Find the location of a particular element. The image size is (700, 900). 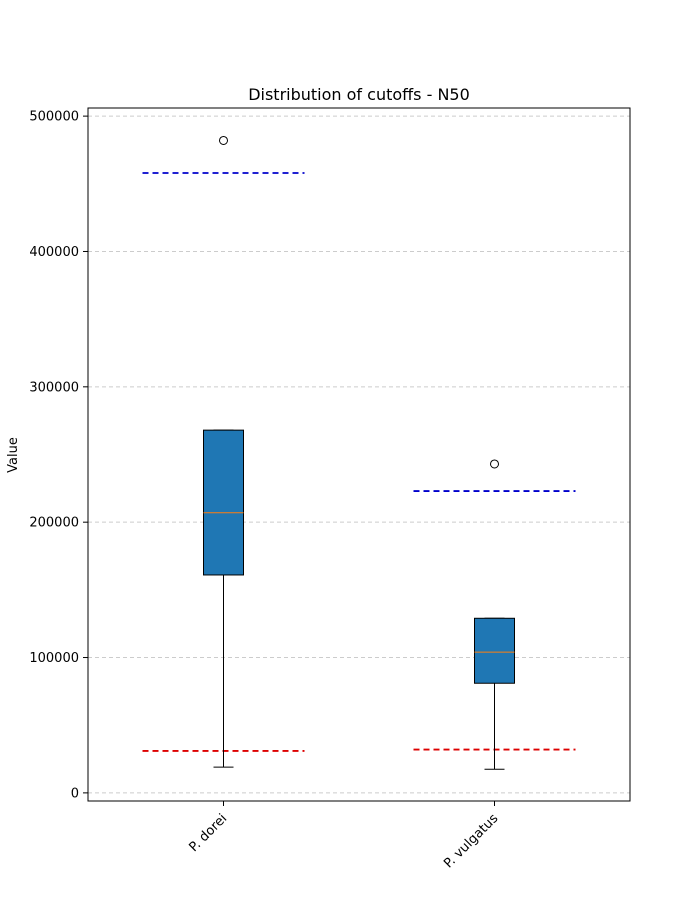

y-tick-label: 500000 is located at coordinates (54, 117).